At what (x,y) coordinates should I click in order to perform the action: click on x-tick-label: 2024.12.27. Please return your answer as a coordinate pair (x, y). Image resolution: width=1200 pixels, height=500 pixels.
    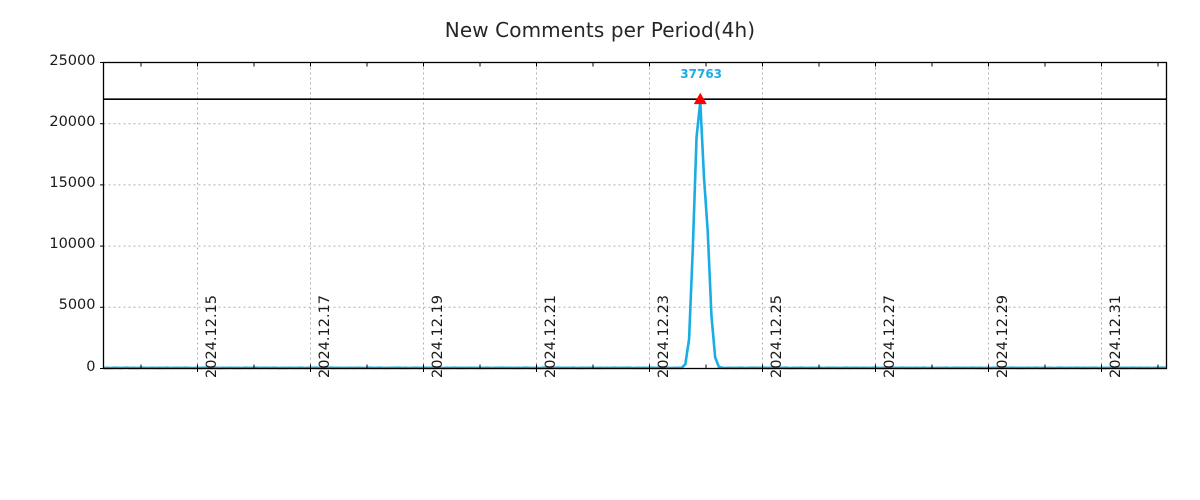
    Looking at the image, I should click on (890, 336).